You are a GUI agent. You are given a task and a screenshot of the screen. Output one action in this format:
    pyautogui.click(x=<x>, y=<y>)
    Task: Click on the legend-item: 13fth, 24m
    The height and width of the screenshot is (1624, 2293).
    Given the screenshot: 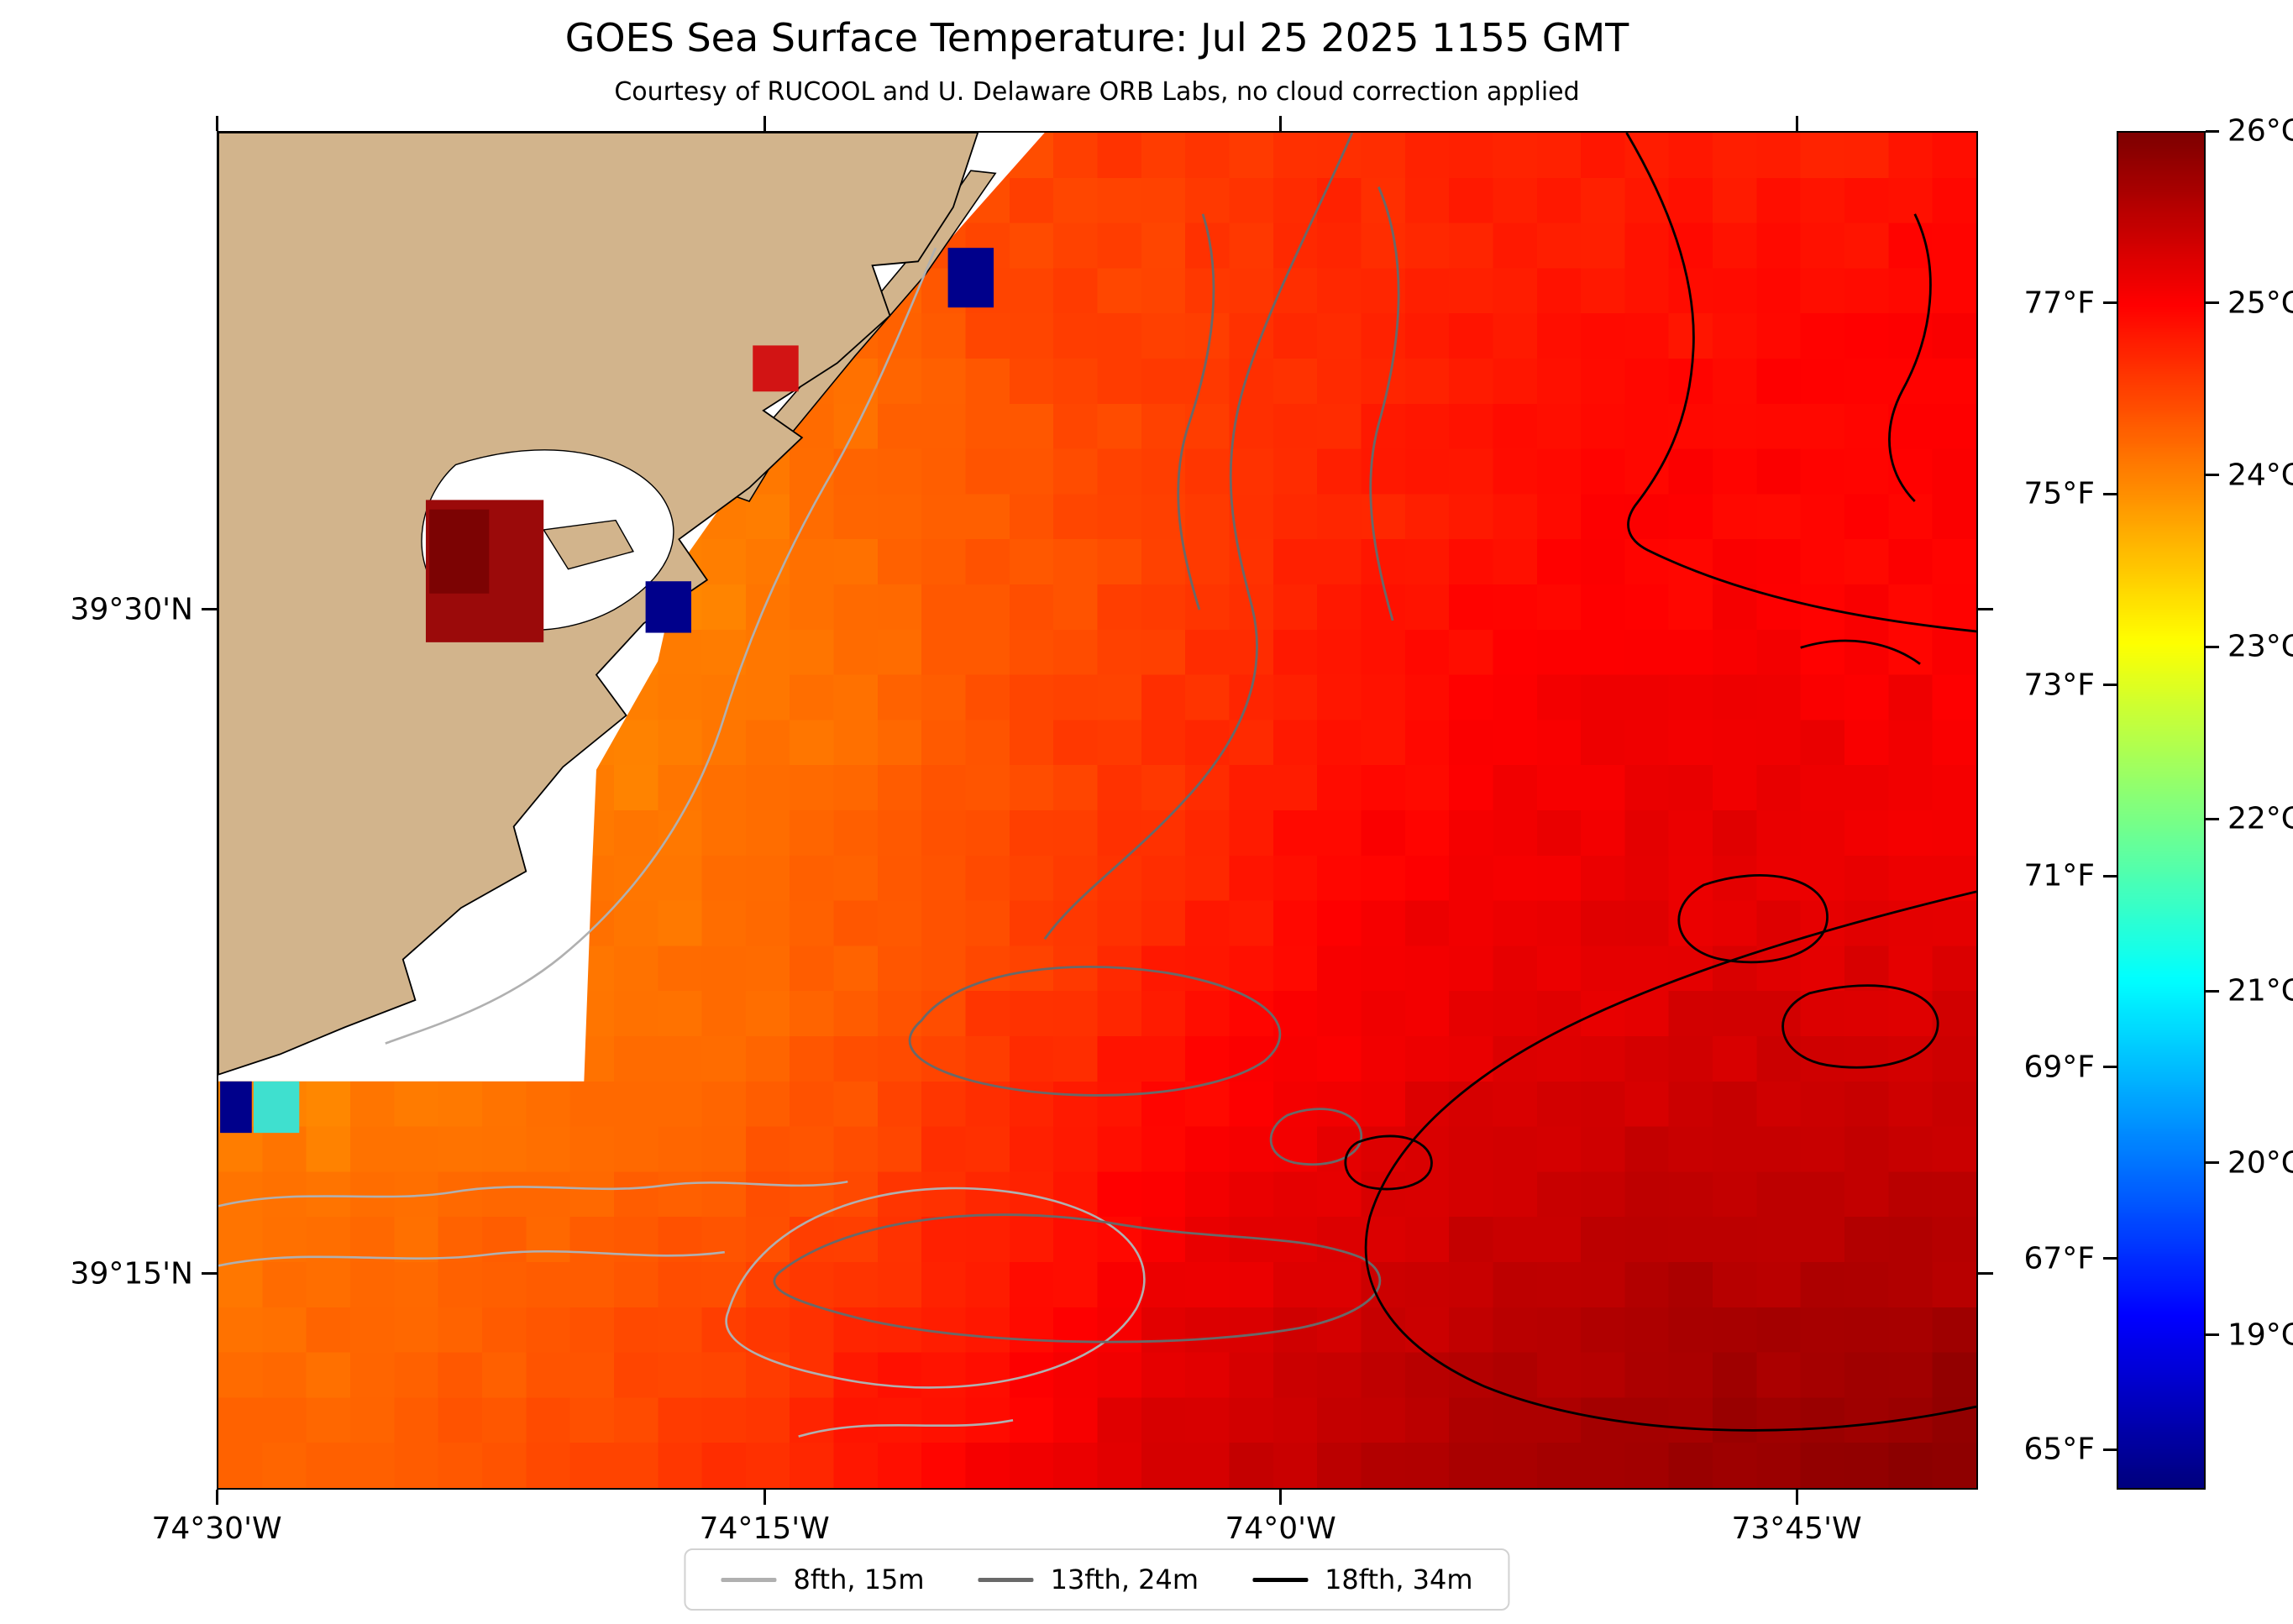 What is the action you would take?
    pyautogui.click(x=1088, y=1579)
    